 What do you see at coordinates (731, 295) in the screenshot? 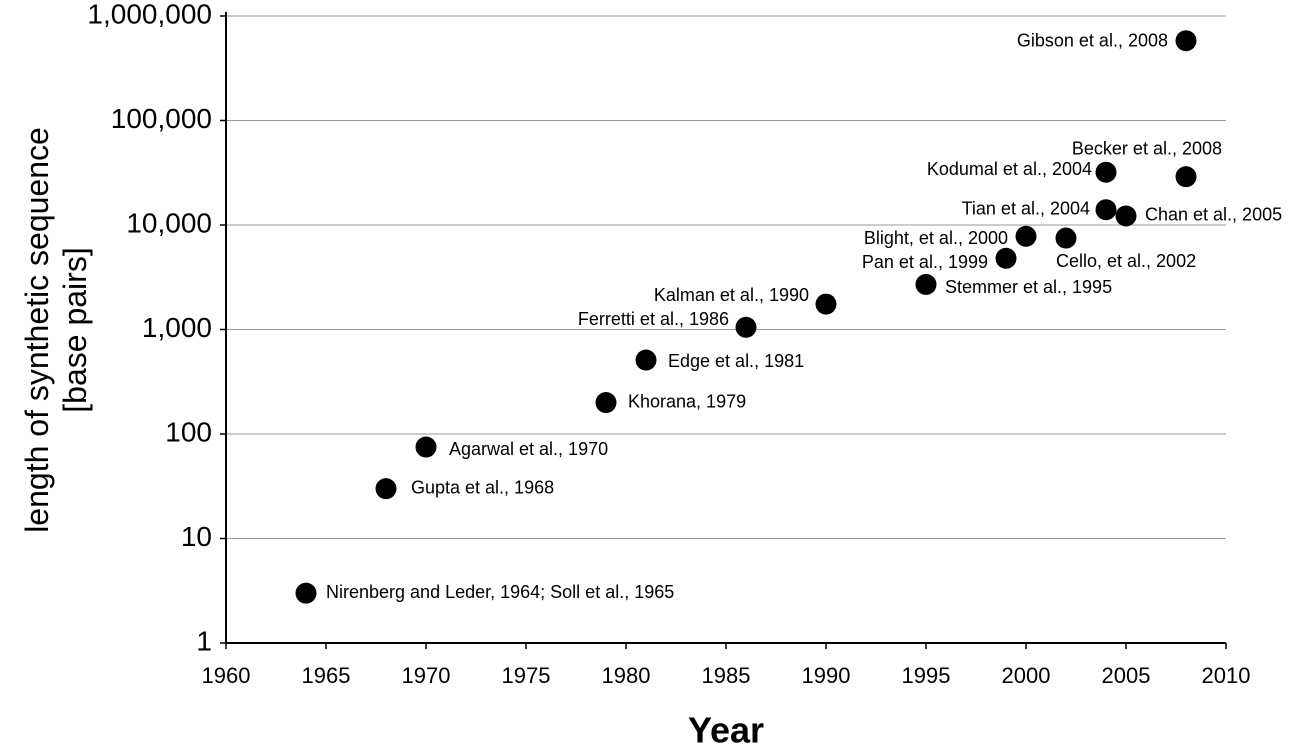
I see `point-label: Kalman et al., 1990` at bounding box center [731, 295].